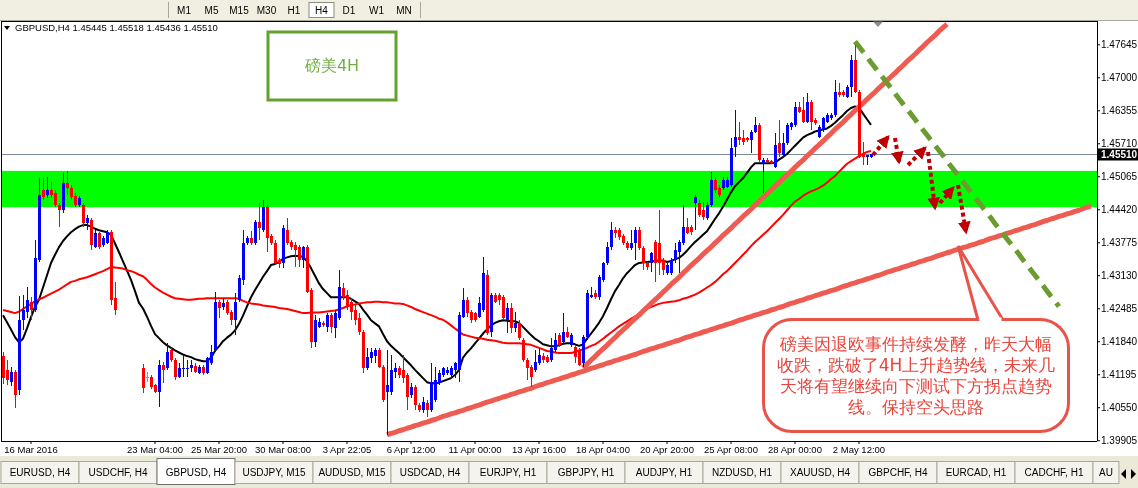  I want to click on tab-label: EURJPY, H1, so click(508, 472).